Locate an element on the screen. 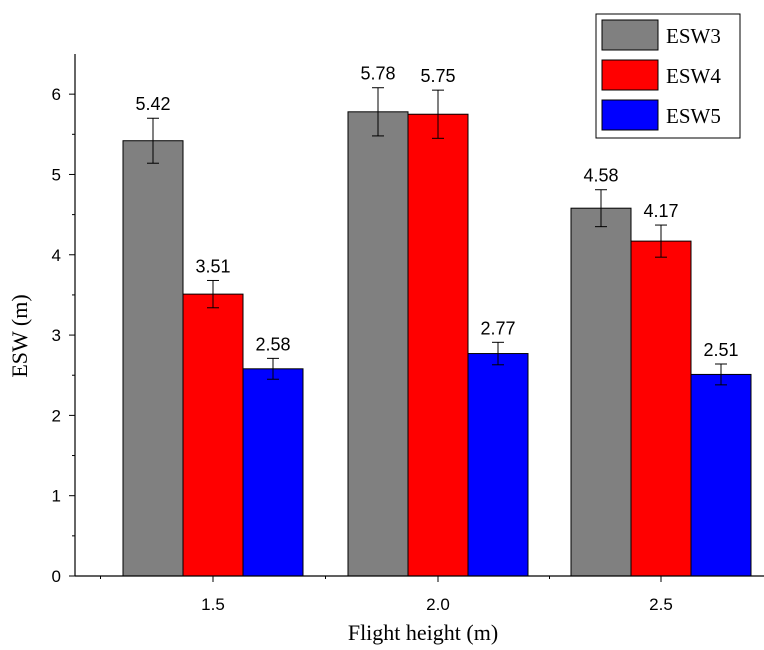 Image resolution: width=764 pixels, height=650 pixels. x-tick-label: 2.0 is located at coordinates (438, 604).